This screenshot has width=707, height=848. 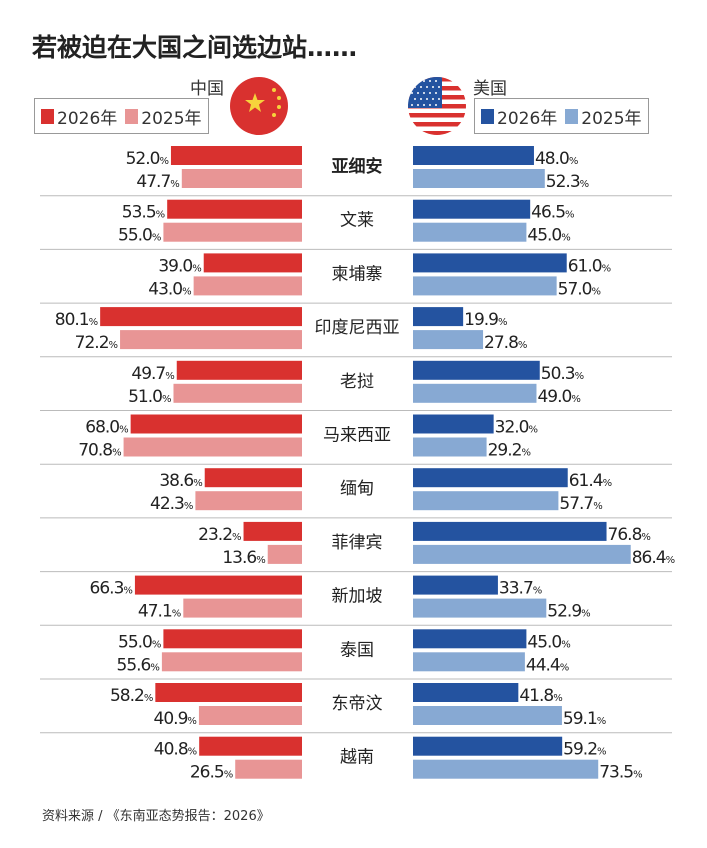 I want to click on data-label: 39.0%, so click(x=179, y=266).